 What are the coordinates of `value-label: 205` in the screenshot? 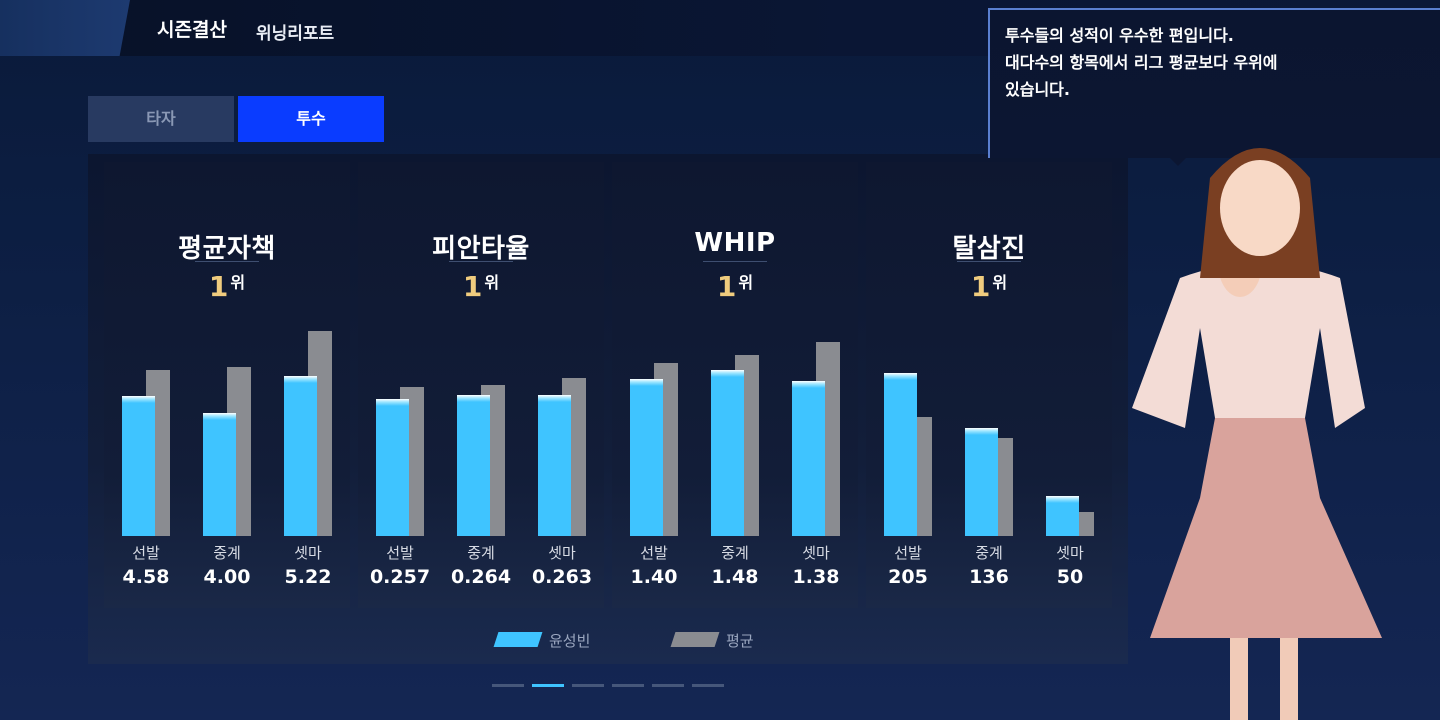 It's located at (908, 577).